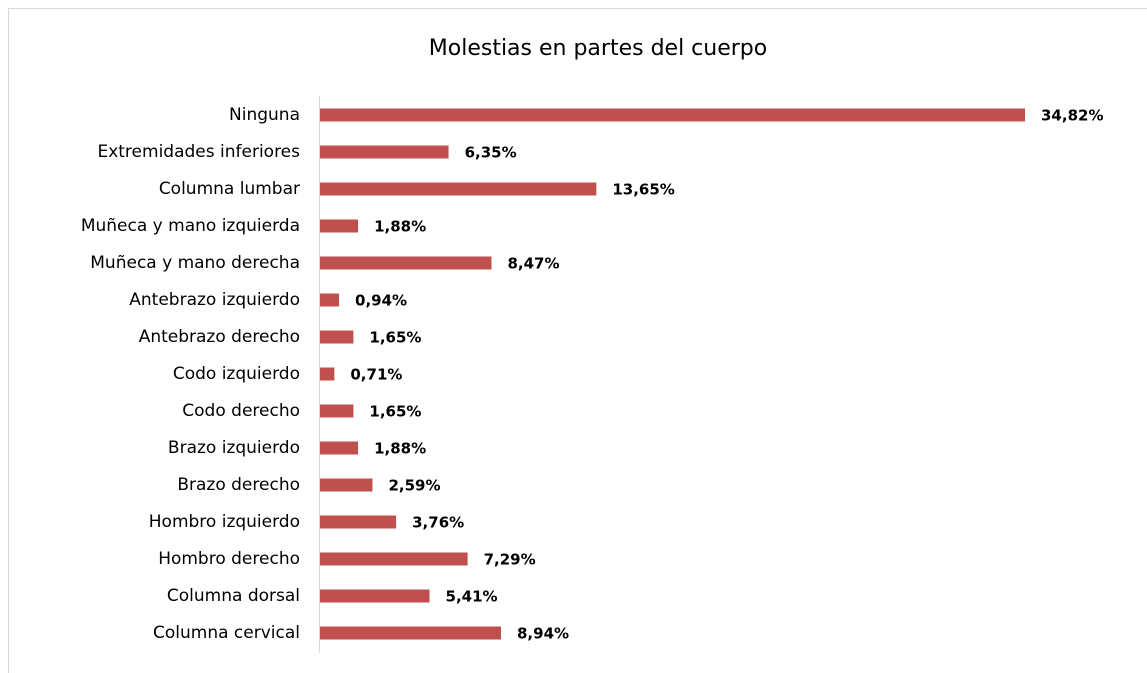  What do you see at coordinates (219, 337) in the screenshot?
I see `category-label: Antebrazo derecho` at bounding box center [219, 337].